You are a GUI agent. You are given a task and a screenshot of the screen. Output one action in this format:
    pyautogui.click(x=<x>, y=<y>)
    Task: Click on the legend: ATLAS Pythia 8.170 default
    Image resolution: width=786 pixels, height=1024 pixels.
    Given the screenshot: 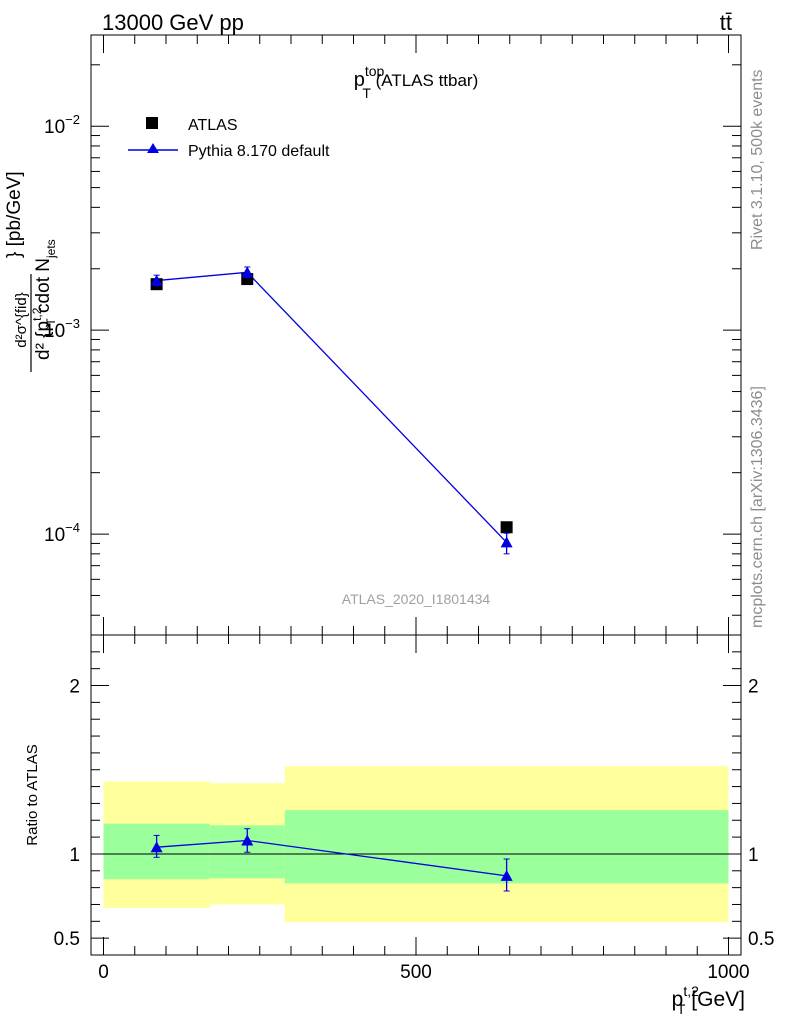 What is the action you would take?
    pyautogui.click(x=229, y=138)
    